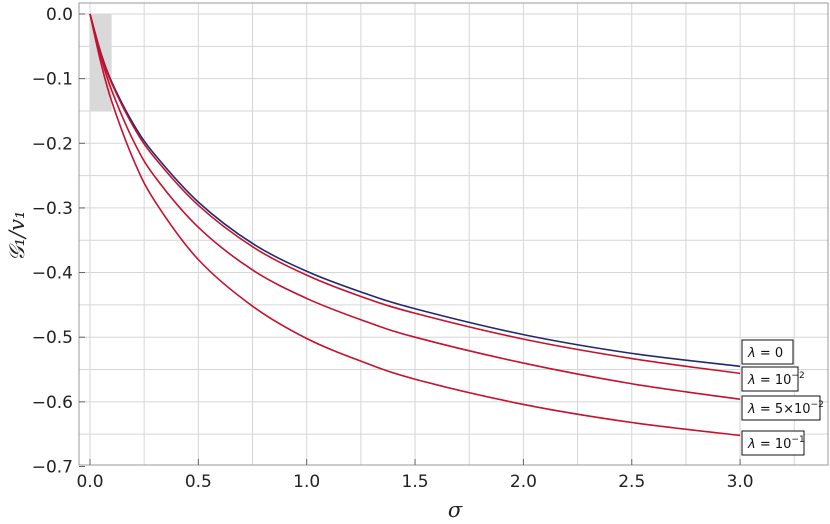 The image size is (830, 524). What do you see at coordinates (59, 15) in the screenshot?
I see `y-tick-label: 0.0` at bounding box center [59, 15].